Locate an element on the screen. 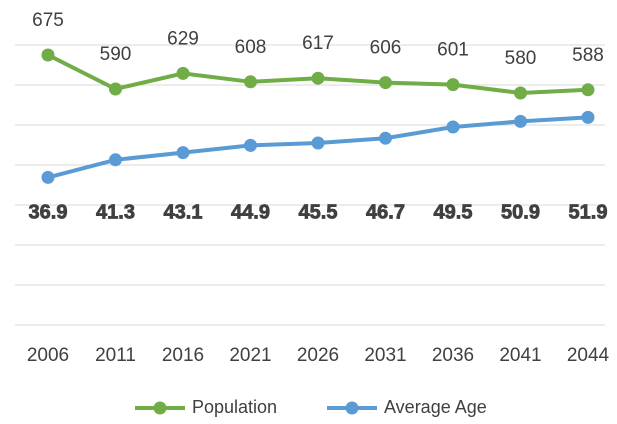 Image resolution: width=617 pixels, height=424 pixels. data-label: 590 is located at coordinates (116, 54).